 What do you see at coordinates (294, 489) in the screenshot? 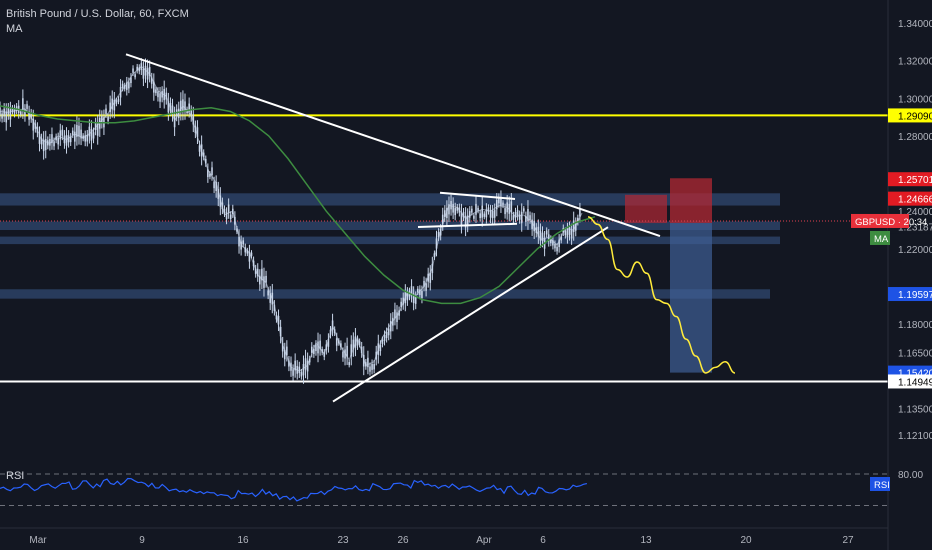
I see `rsi-line` at bounding box center [294, 489].